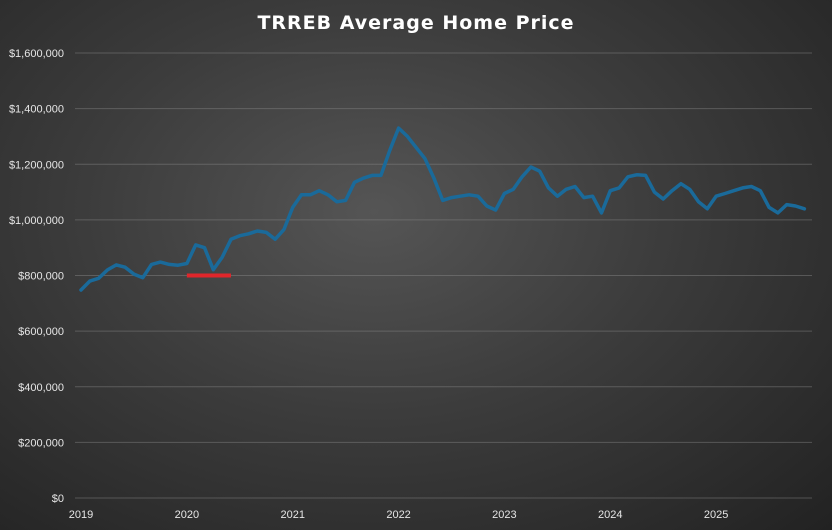  What do you see at coordinates (41, 277) in the screenshot?
I see `y-tick-label: $800,000` at bounding box center [41, 277].